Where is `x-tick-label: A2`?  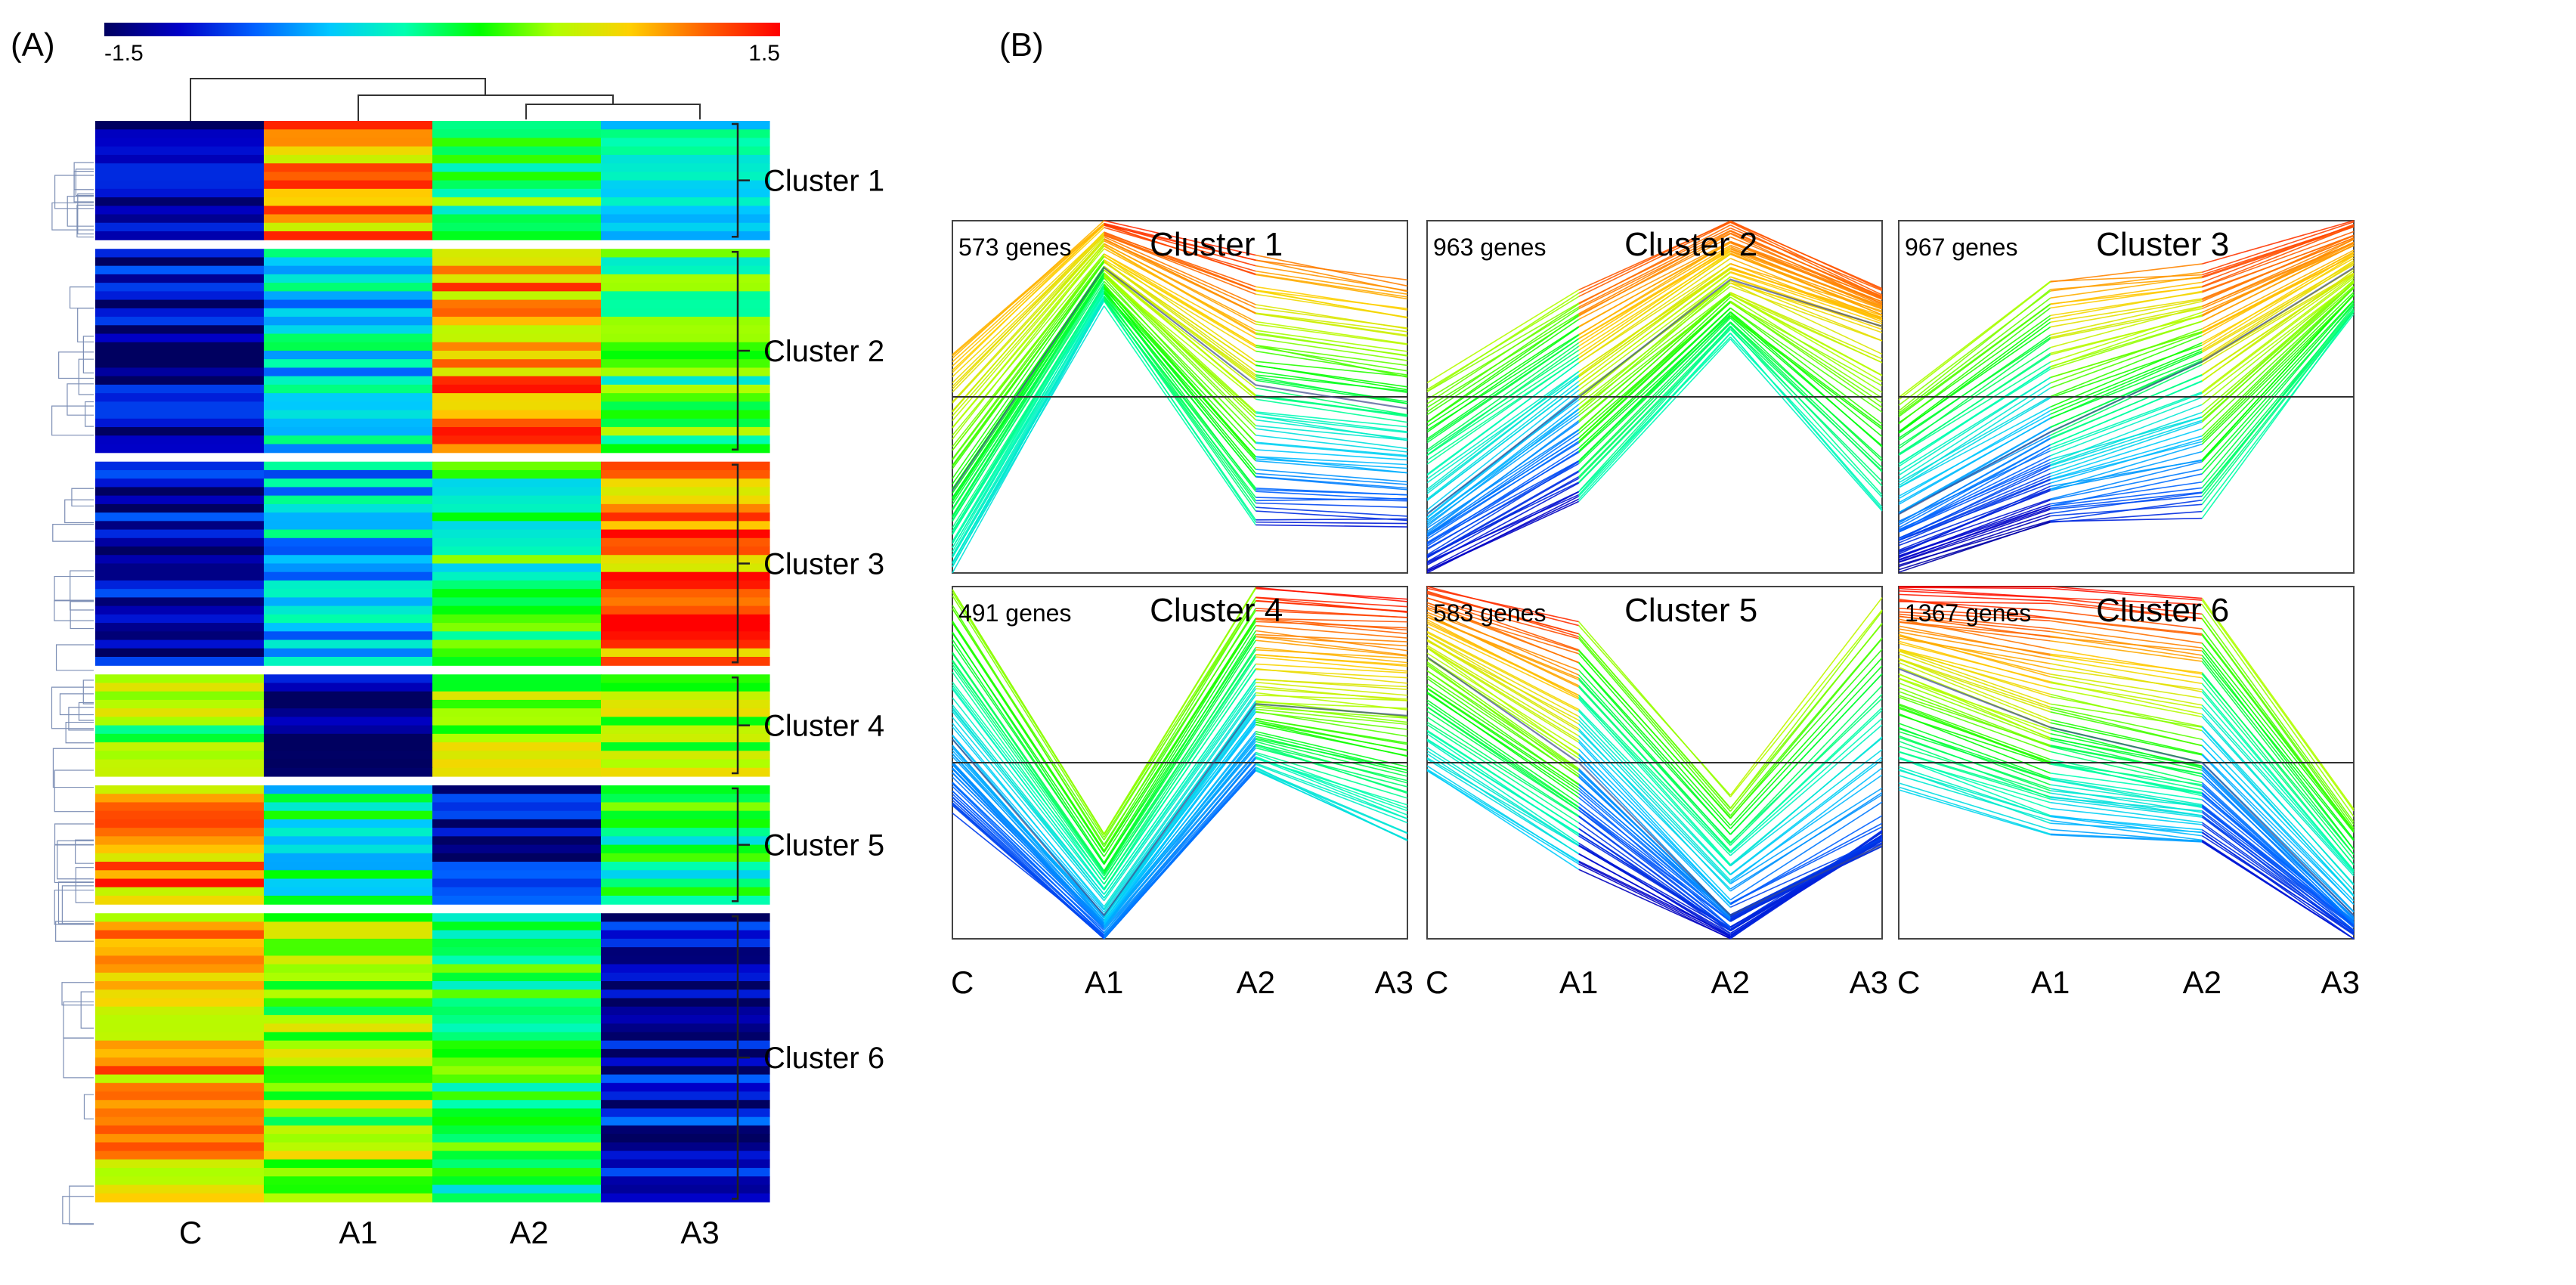
x-tick-label: A2 is located at coordinates (1256, 982).